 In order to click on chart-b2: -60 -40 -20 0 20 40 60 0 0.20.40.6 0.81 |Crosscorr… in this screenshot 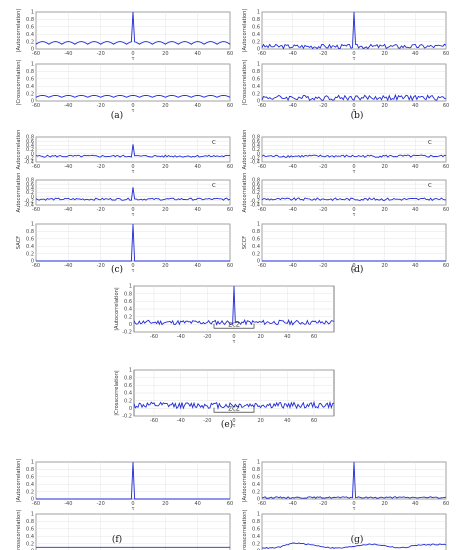, I will do `click(345, 86)`.